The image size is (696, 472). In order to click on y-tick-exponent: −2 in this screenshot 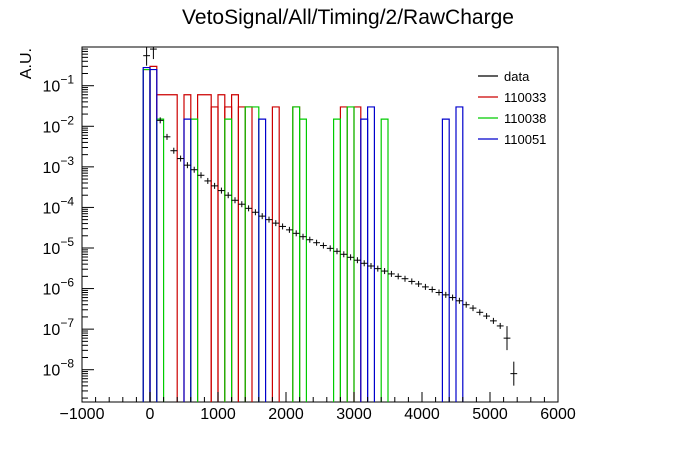, I will do `click(67, 120)`.